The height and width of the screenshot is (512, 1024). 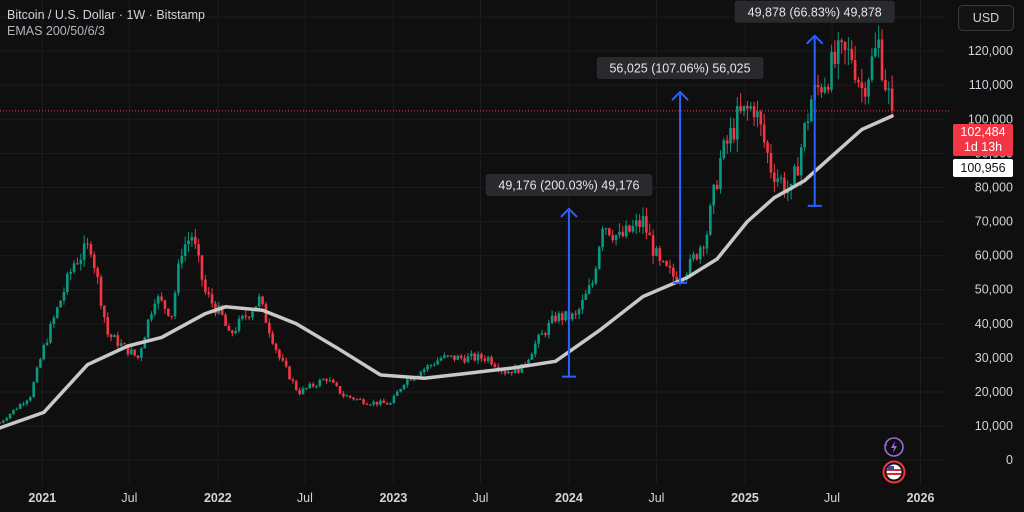 I want to click on symbol-title: Bitcoin / U.S. Dollar · 1W · Bitstamp, so click(x=106, y=15).